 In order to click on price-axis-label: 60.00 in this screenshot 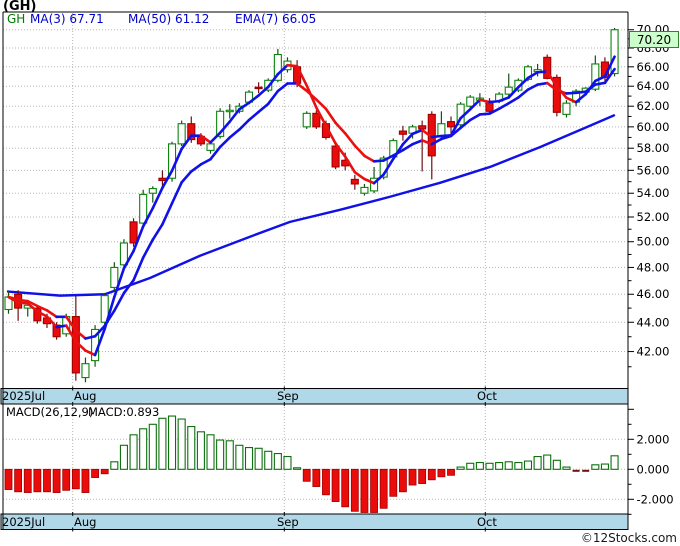, I will do `click(653, 127)`.